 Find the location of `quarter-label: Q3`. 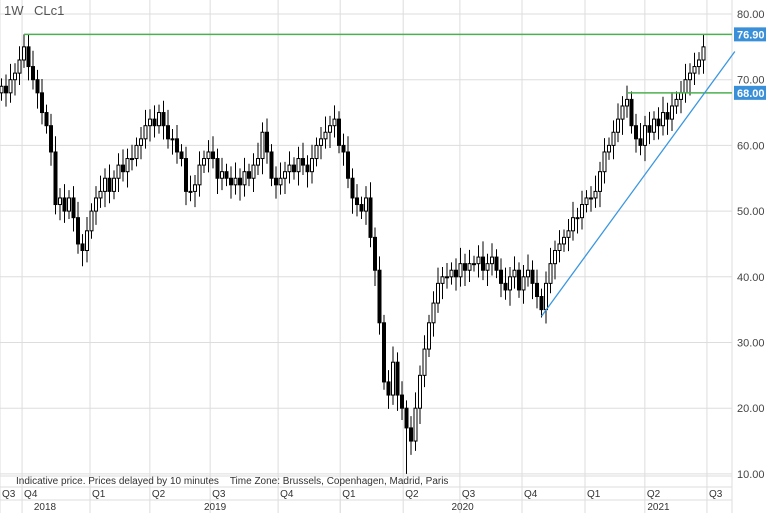

quarter-label: Q3 is located at coordinates (716, 494).